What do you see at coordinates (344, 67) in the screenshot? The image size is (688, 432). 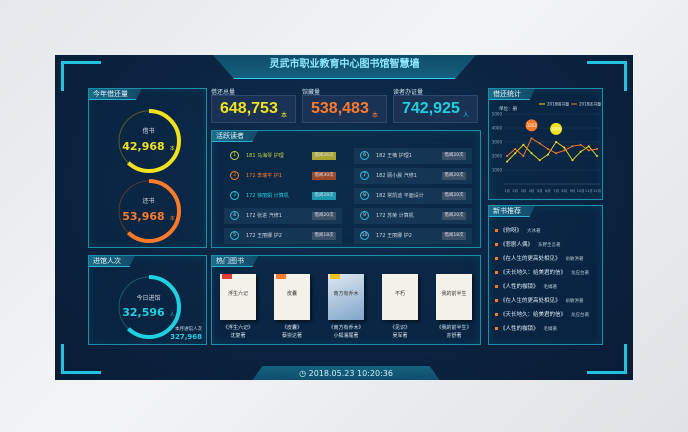 I see `page-title: 灵武市职业教育中心图书馆智慧墙` at bounding box center [344, 67].